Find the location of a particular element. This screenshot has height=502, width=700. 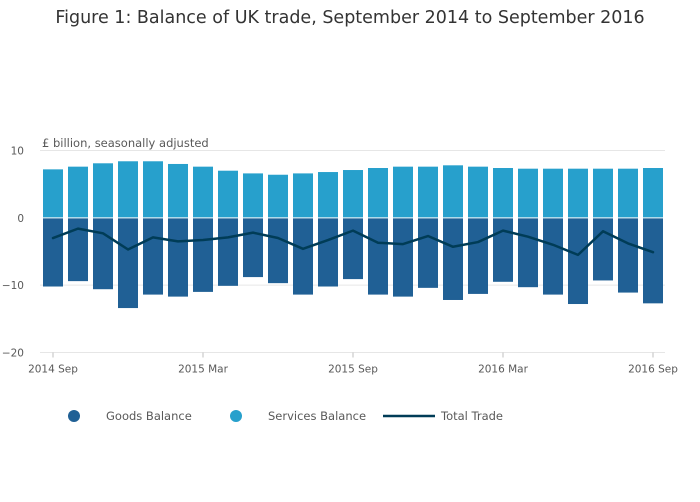

total-trade-line-group is located at coordinates (353, 242).